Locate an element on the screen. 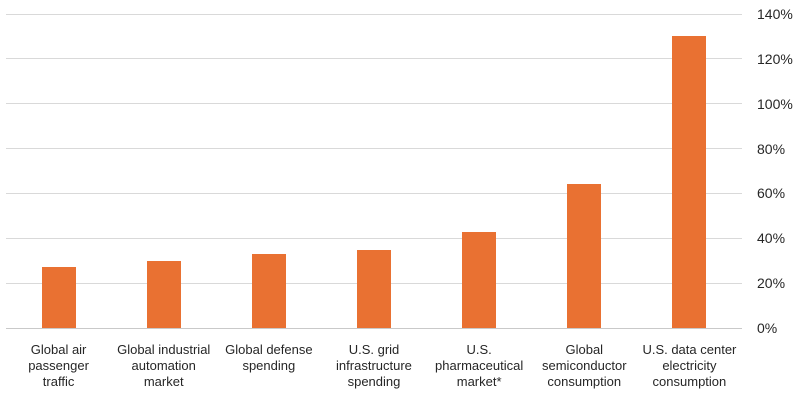 The height and width of the screenshot is (400, 800). x-axis-category-label-line: pharmaceutical is located at coordinates (479, 365).